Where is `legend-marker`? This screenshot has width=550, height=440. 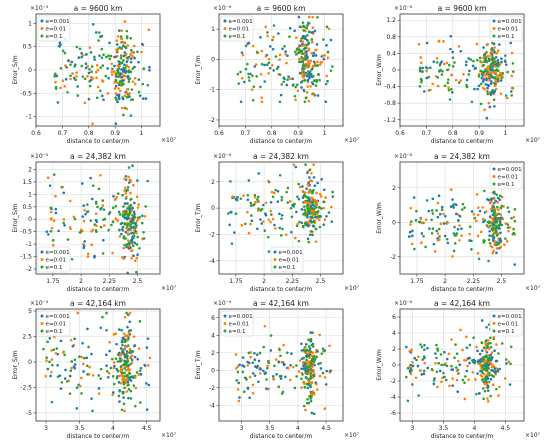 legend-marker is located at coordinates (275, 252).